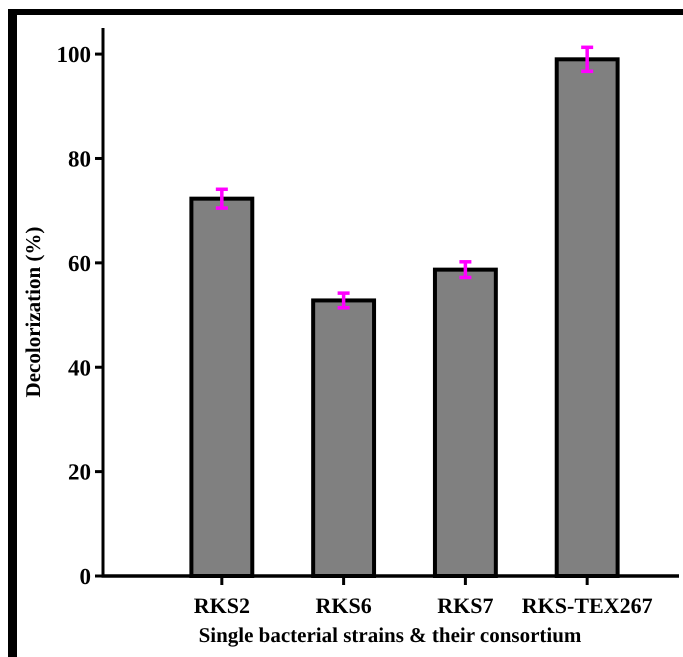 The image size is (683, 657). I want to click on x-tick-label: RKS2, so click(222, 605).